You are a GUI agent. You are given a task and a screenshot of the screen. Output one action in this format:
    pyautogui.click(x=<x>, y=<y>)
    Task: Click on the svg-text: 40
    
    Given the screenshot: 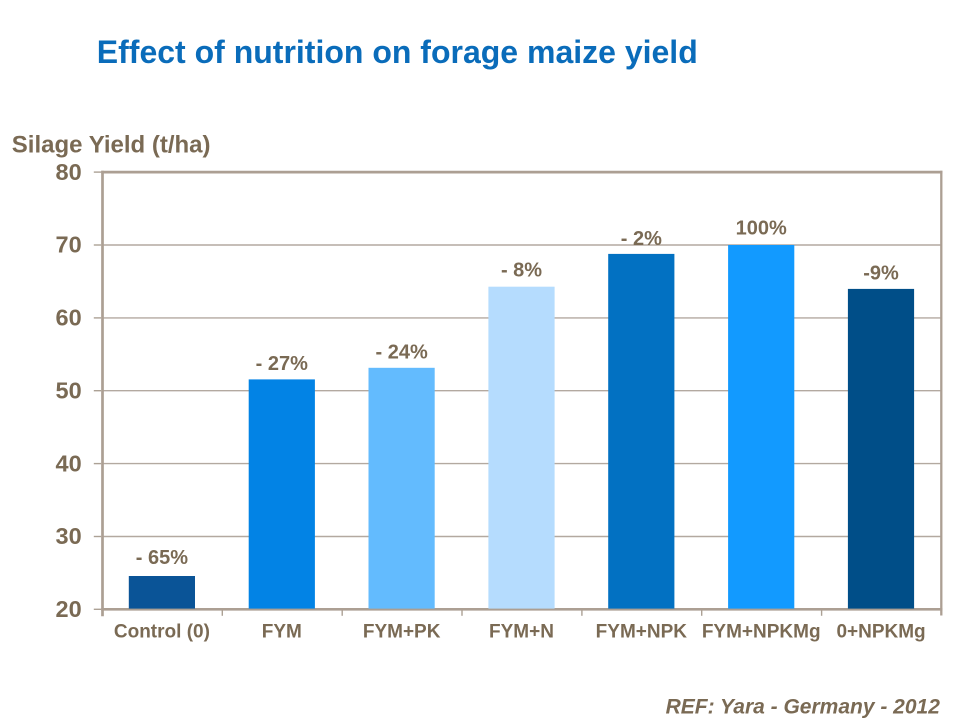 What is the action you would take?
    pyautogui.click(x=69, y=463)
    